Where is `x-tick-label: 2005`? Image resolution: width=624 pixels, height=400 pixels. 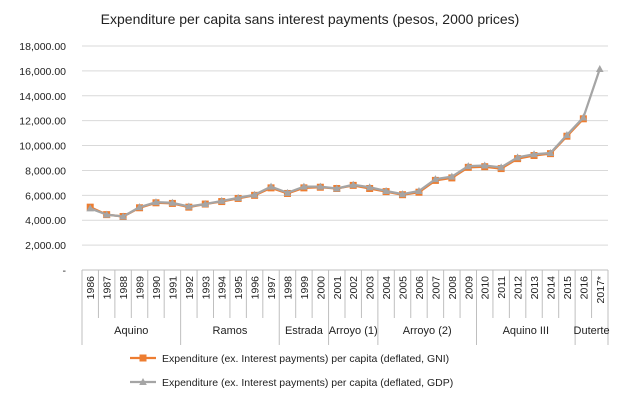 x-tick-label: 2005 is located at coordinates (404, 288).